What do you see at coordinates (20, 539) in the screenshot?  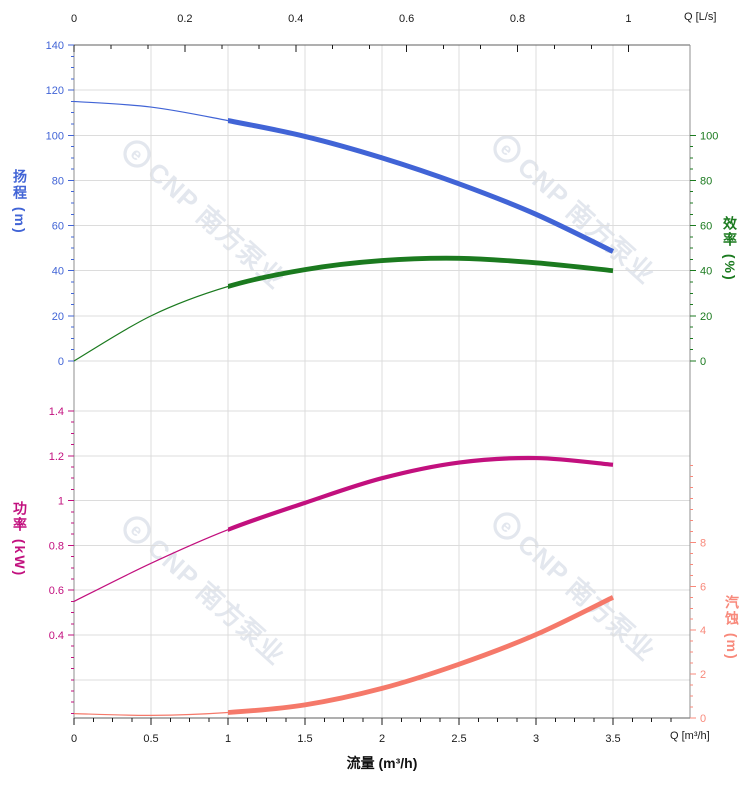 I see `power-axis-title: 功率 (kW)` at bounding box center [20, 539].